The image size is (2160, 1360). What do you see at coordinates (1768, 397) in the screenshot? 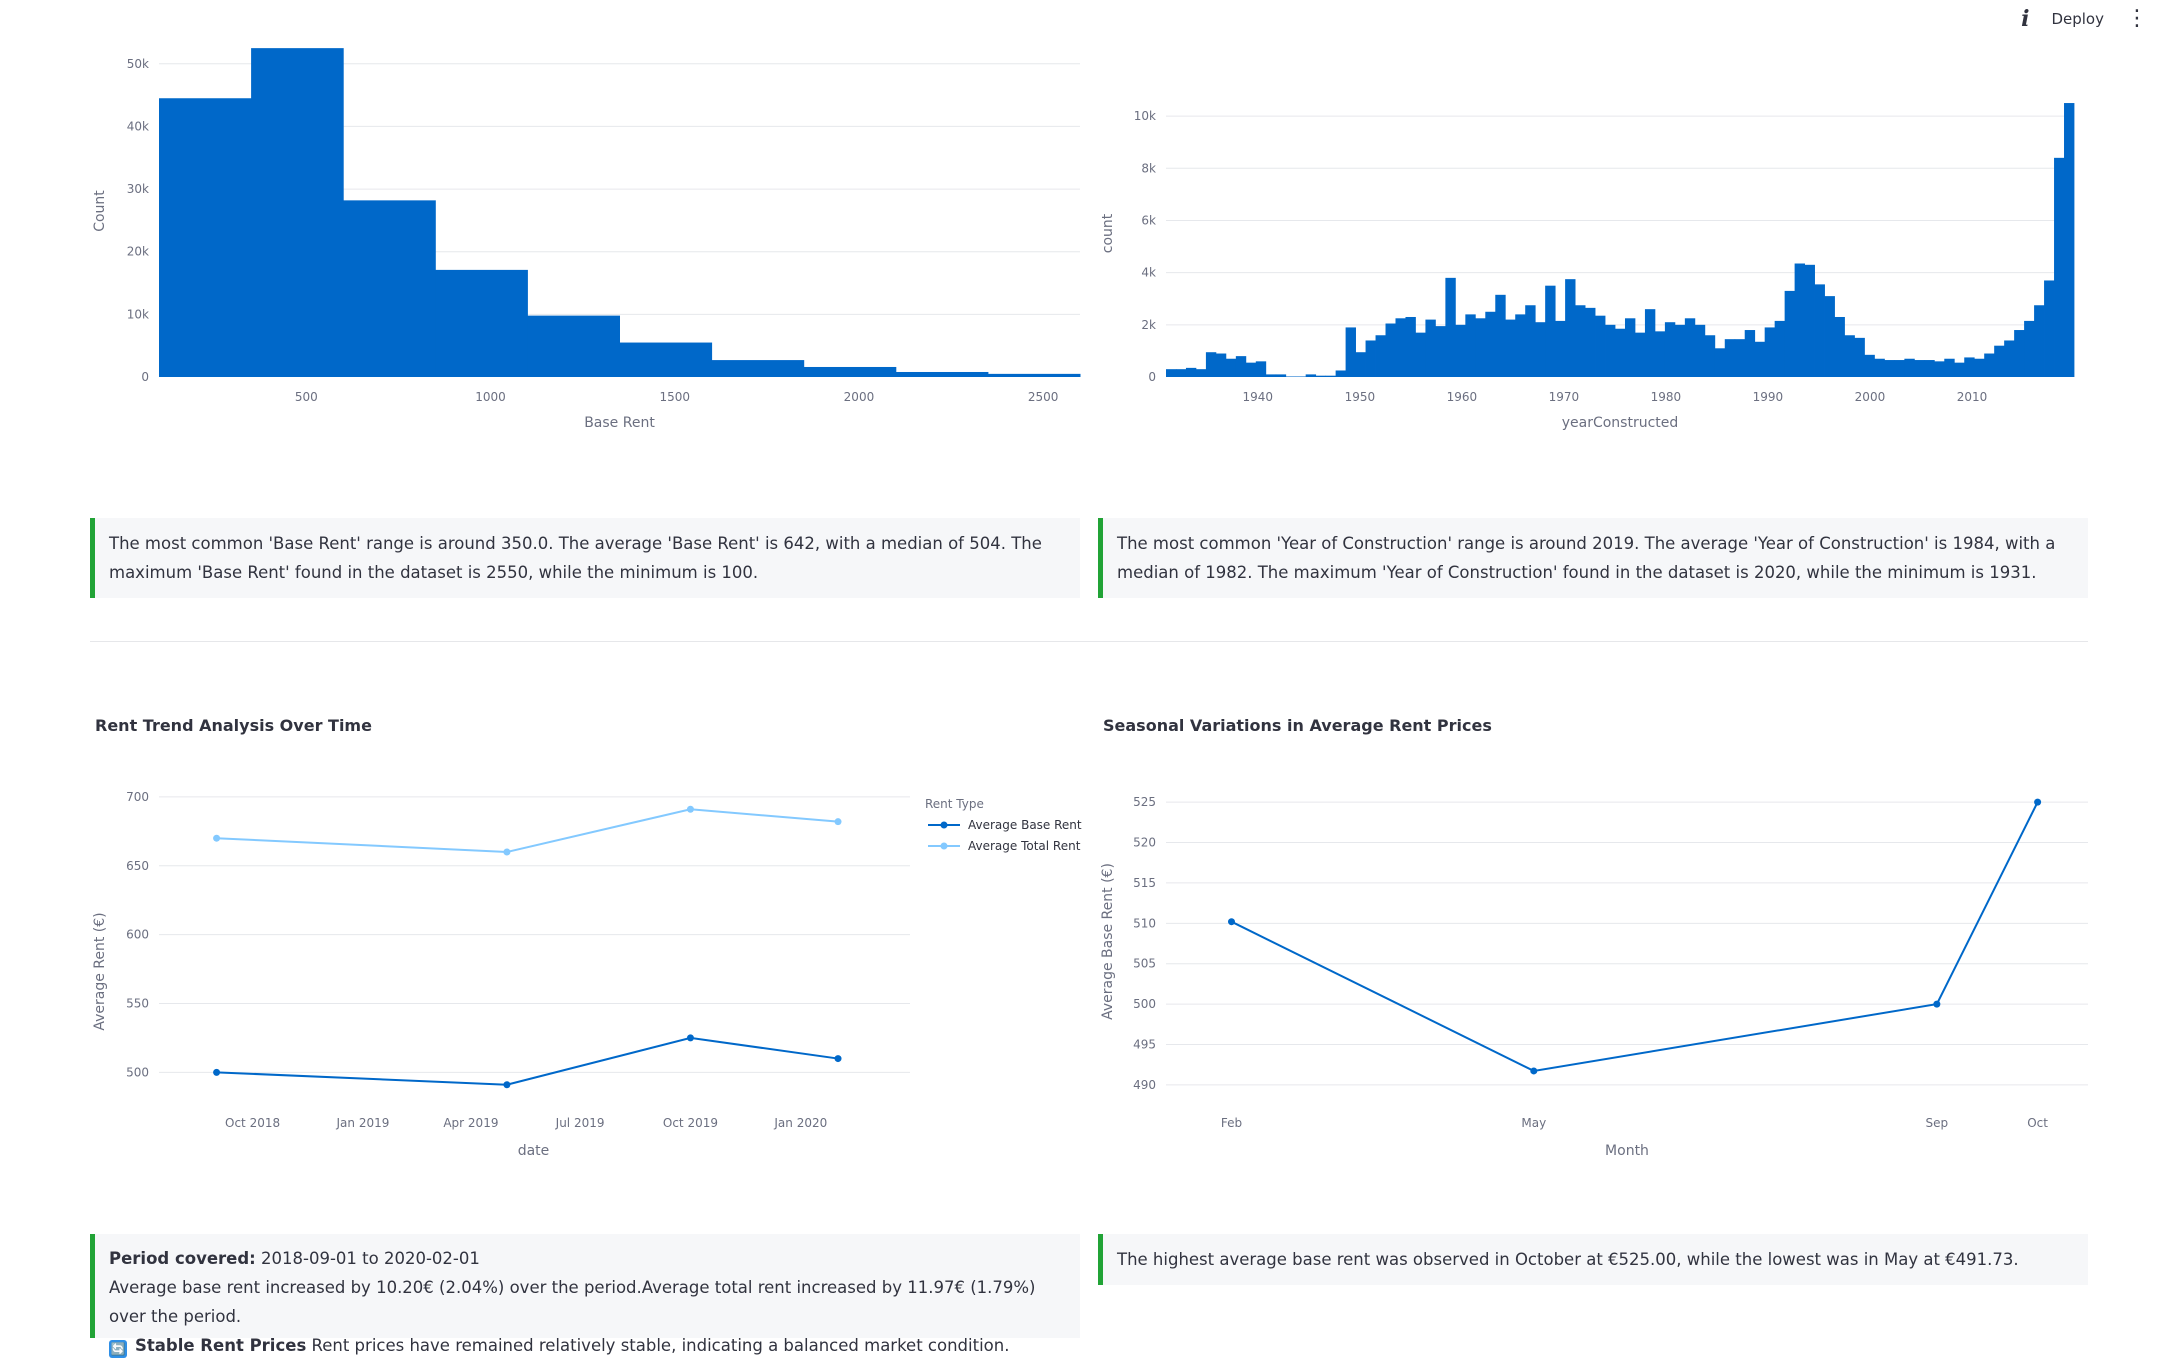
I see `x-tick-label: 1990` at bounding box center [1768, 397].